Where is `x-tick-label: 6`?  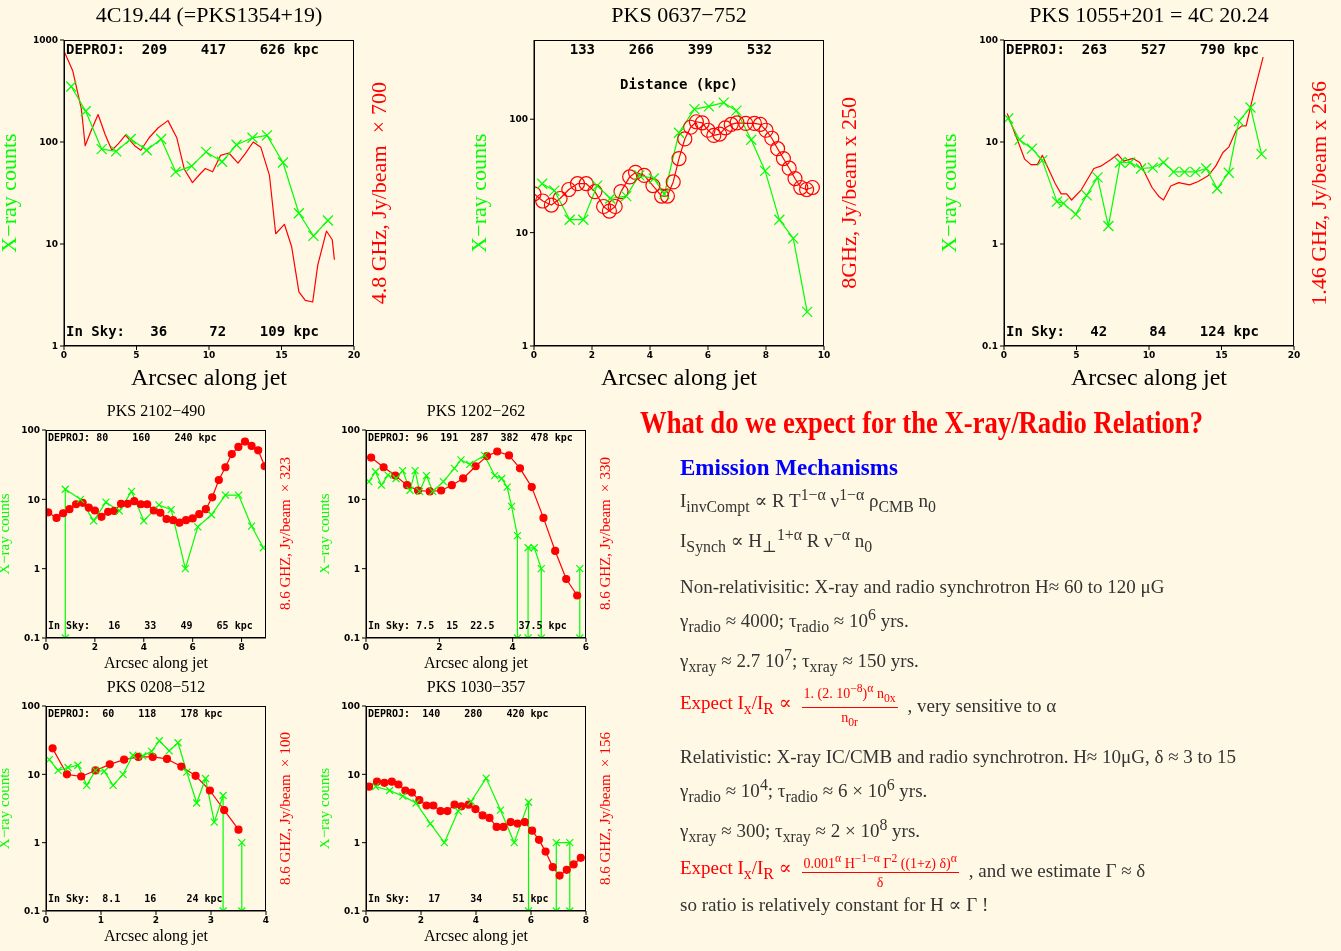 x-tick-label: 6 is located at coordinates (192, 647).